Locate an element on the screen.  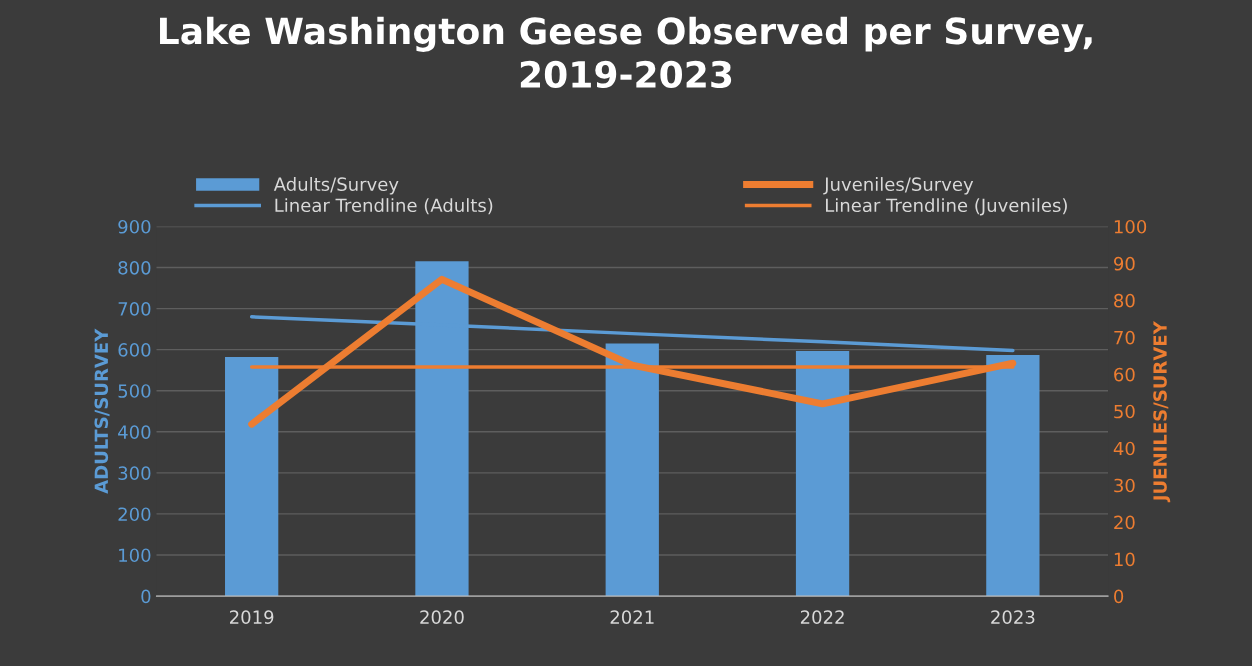
chart-title: Lake Washington Geese Observed per Survey, 2019-2023 is located at coordinates (626, 52).